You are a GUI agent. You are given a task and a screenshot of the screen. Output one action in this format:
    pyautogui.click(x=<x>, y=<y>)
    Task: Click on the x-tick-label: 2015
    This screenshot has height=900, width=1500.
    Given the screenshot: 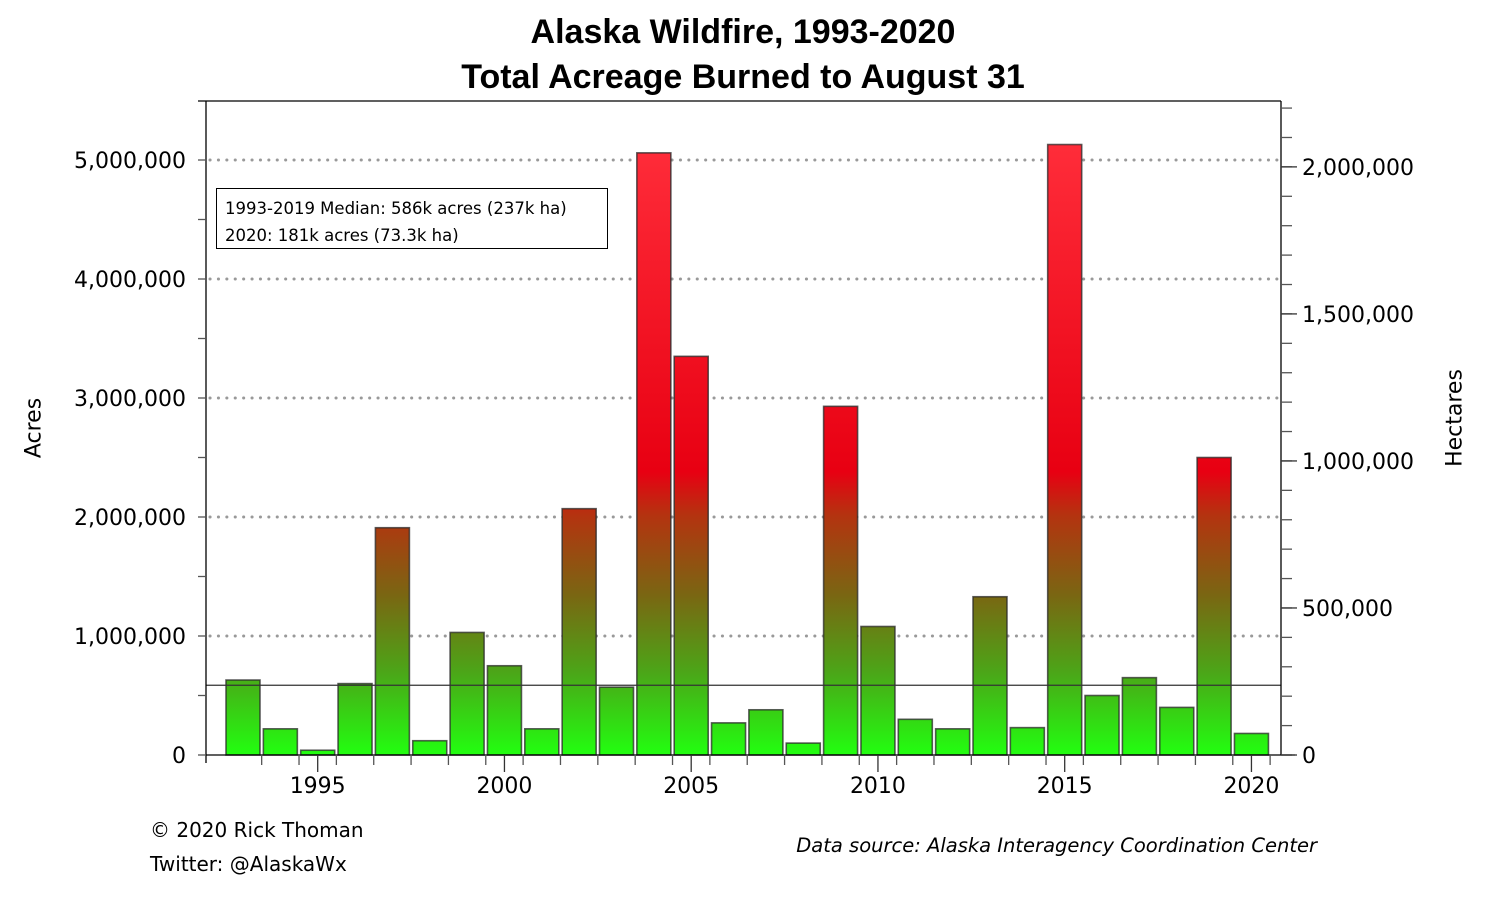 What is the action you would take?
    pyautogui.click(x=1065, y=786)
    